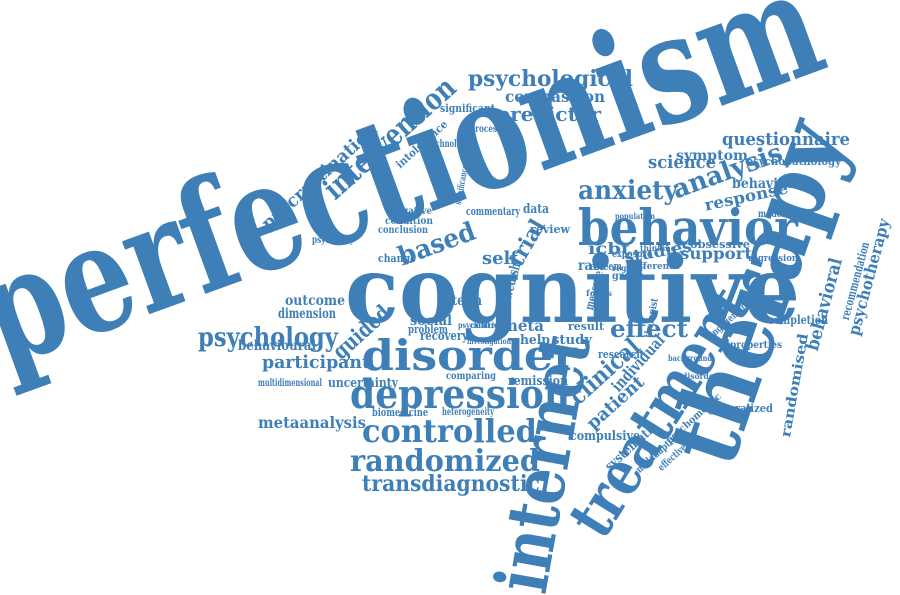 This screenshot has width=900, height=595. What do you see at coordinates (783, 215) in the screenshot?
I see `cloud-word-moderation: moderation` at bounding box center [783, 215].